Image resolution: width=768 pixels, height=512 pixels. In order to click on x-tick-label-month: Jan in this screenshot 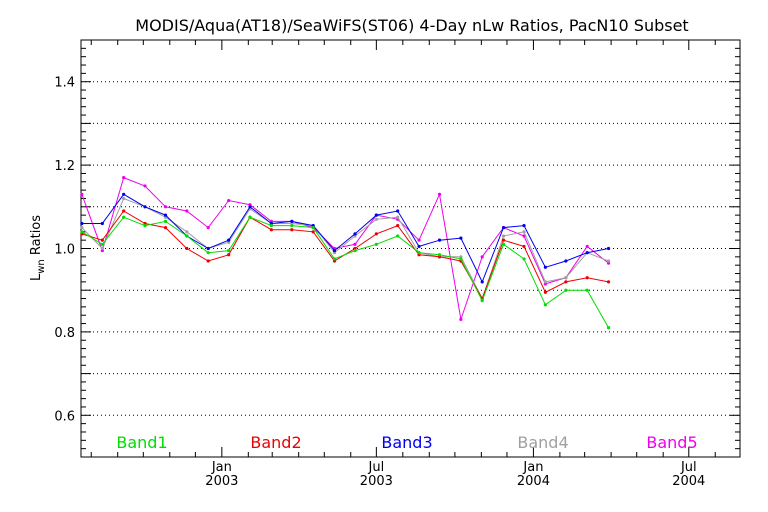, I will do `click(532, 467)`.